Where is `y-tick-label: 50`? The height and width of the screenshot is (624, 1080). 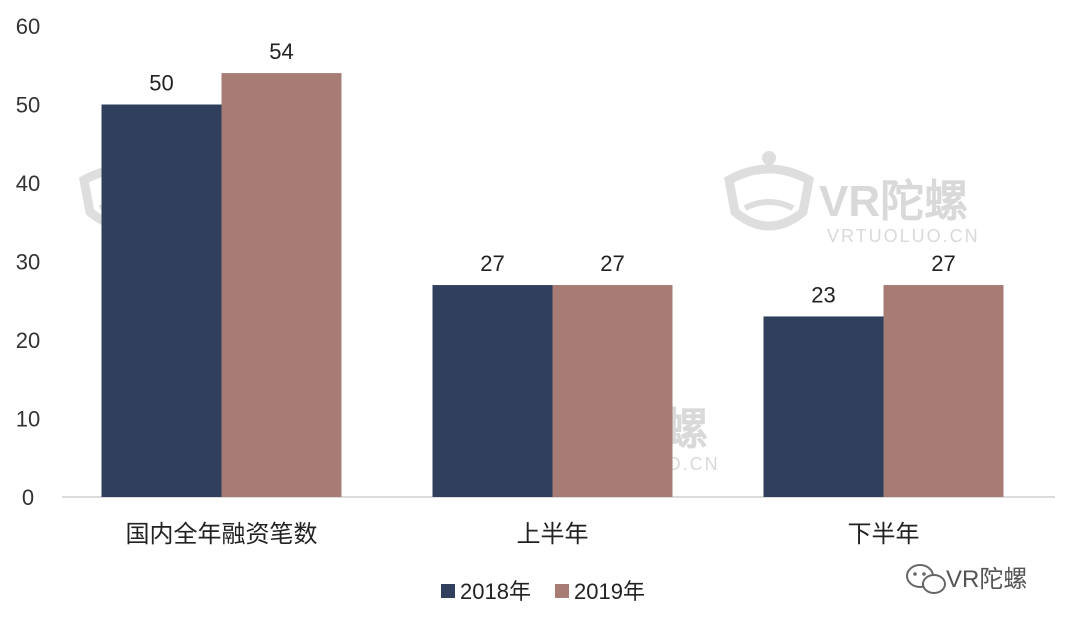 y-tick-label: 50 is located at coordinates (28, 105).